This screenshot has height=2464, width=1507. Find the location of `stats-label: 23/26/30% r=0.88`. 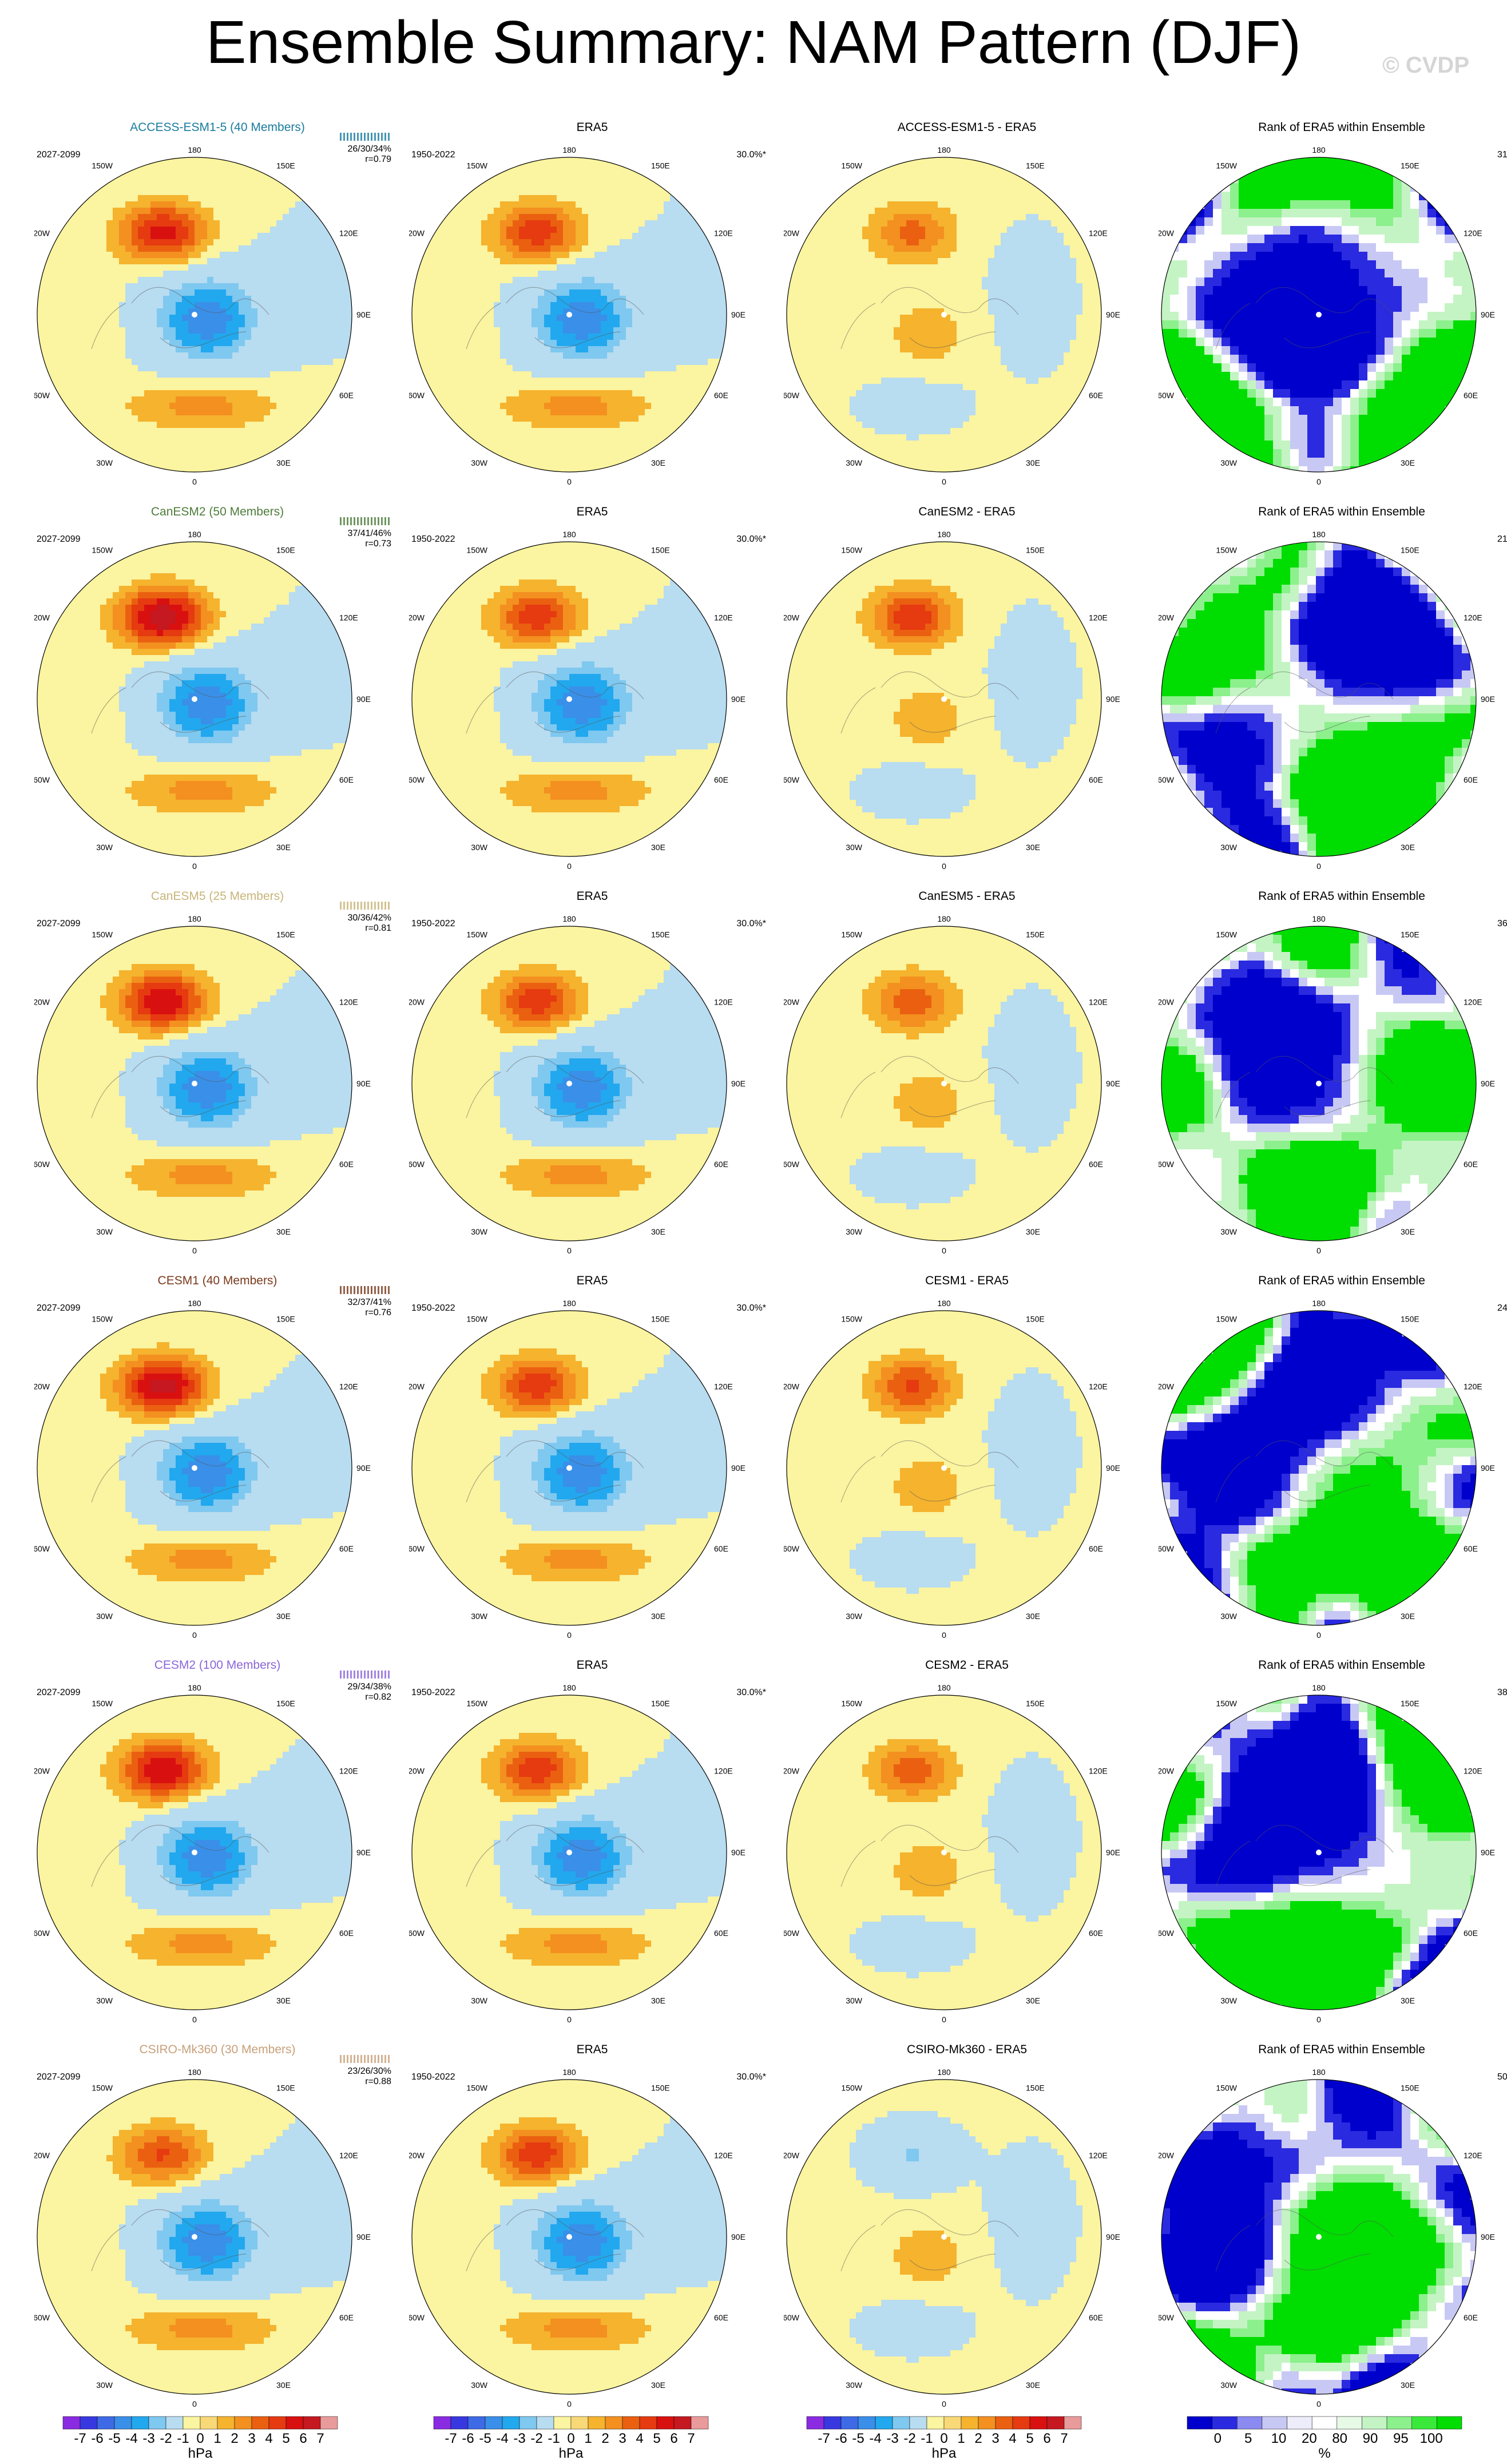

stats-label: 23/26/30% r=0.88 is located at coordinates (365, 2071).